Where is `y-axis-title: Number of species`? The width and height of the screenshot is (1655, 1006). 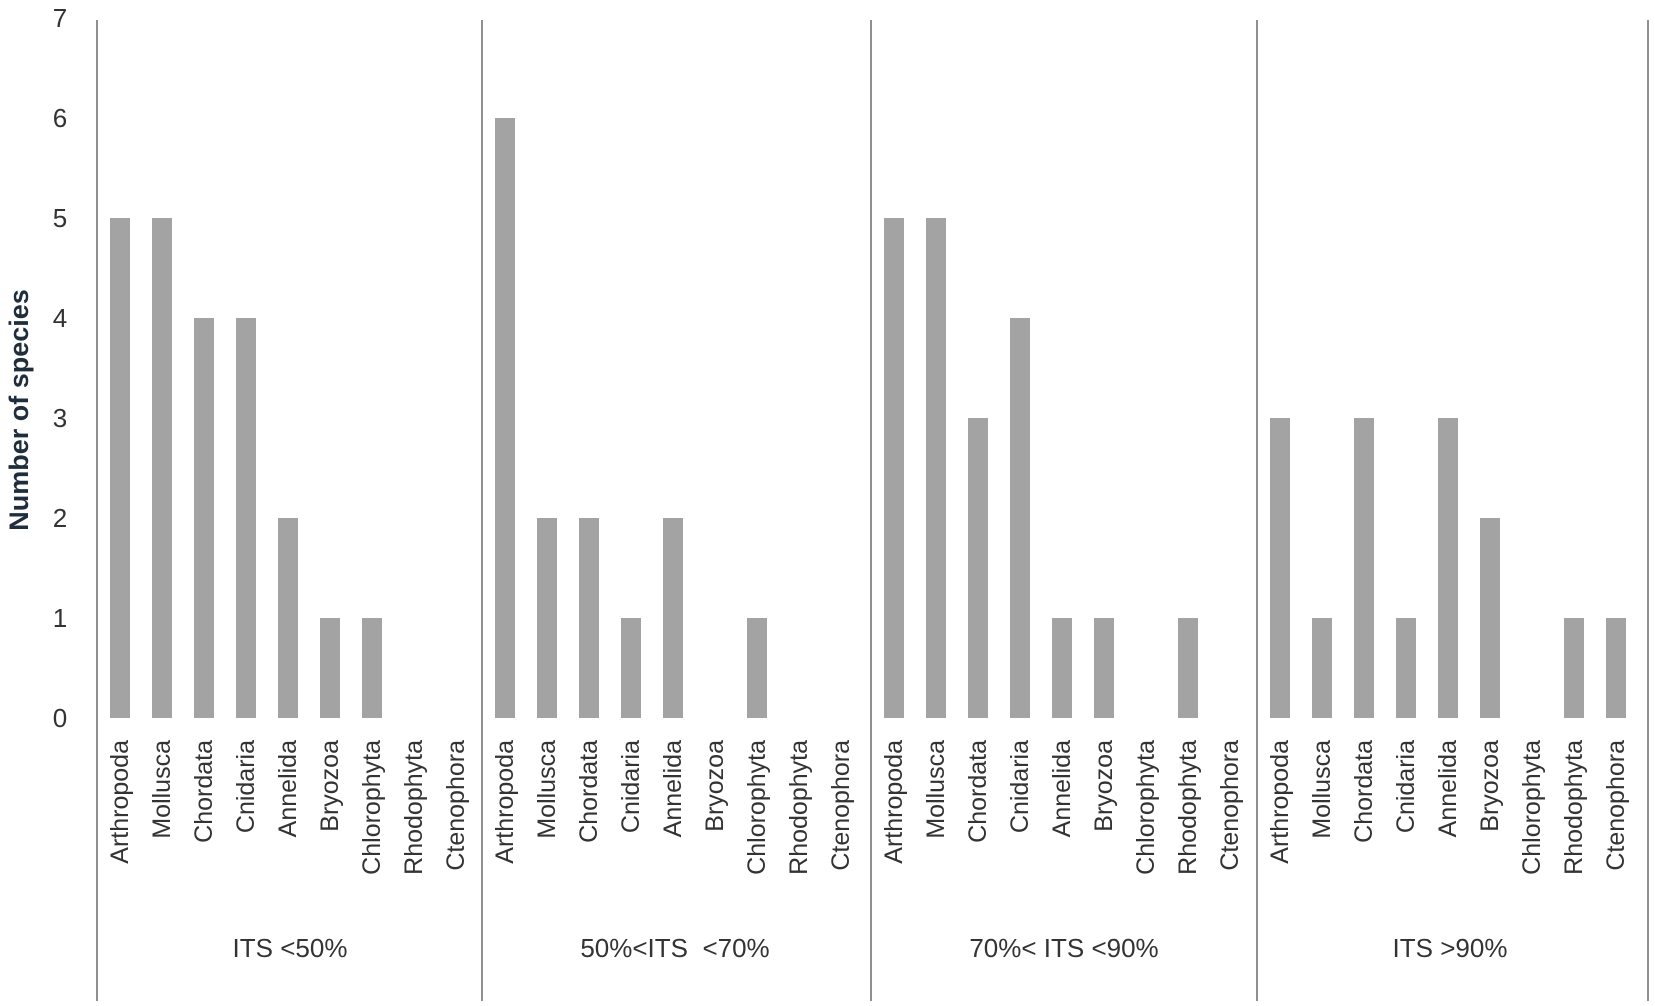 y-axis-title: Number of species is located at coordinates (19, 410).